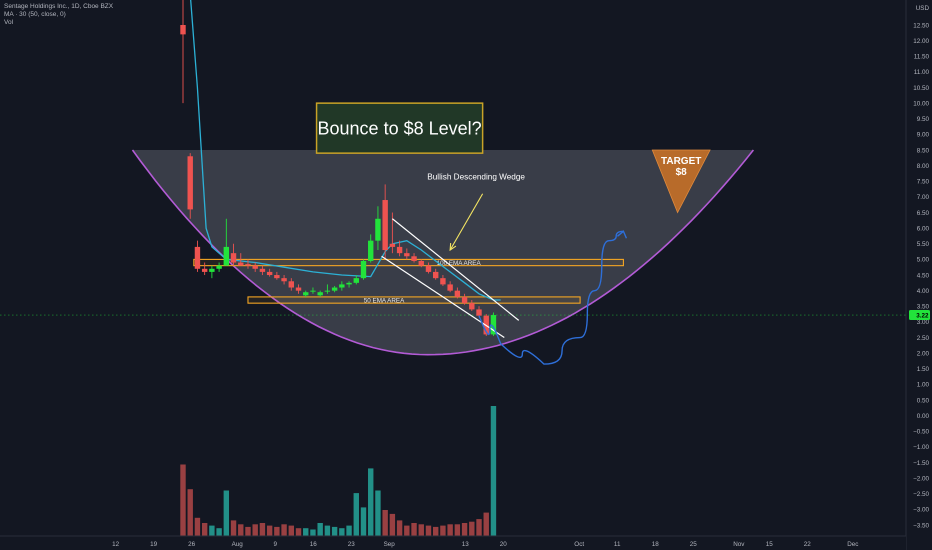 The image size is (932, 550). Describe the element at coordinates (579, 544) in the screenshot. I see `time-tick-label: Oct` at that location.